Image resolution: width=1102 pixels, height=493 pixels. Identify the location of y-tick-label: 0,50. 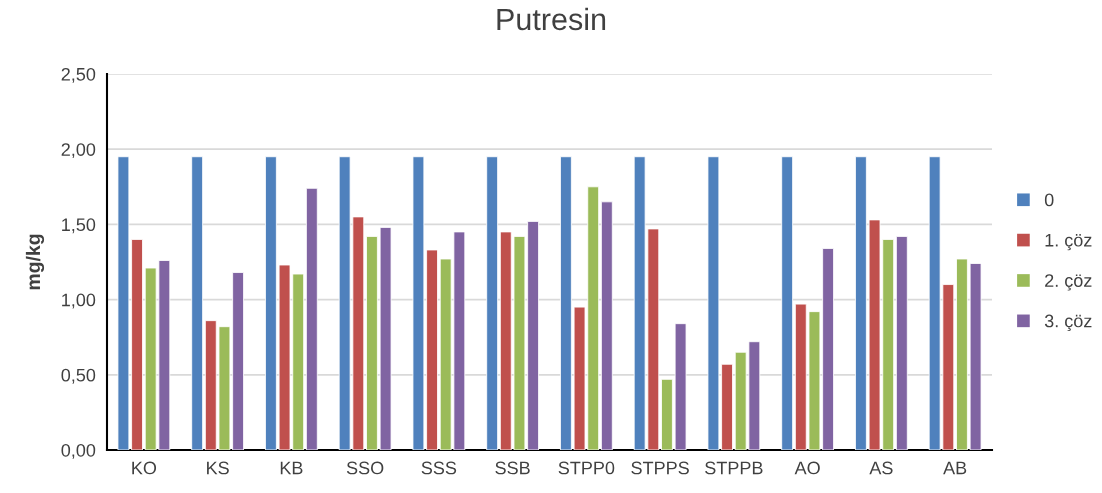
(78, 376).